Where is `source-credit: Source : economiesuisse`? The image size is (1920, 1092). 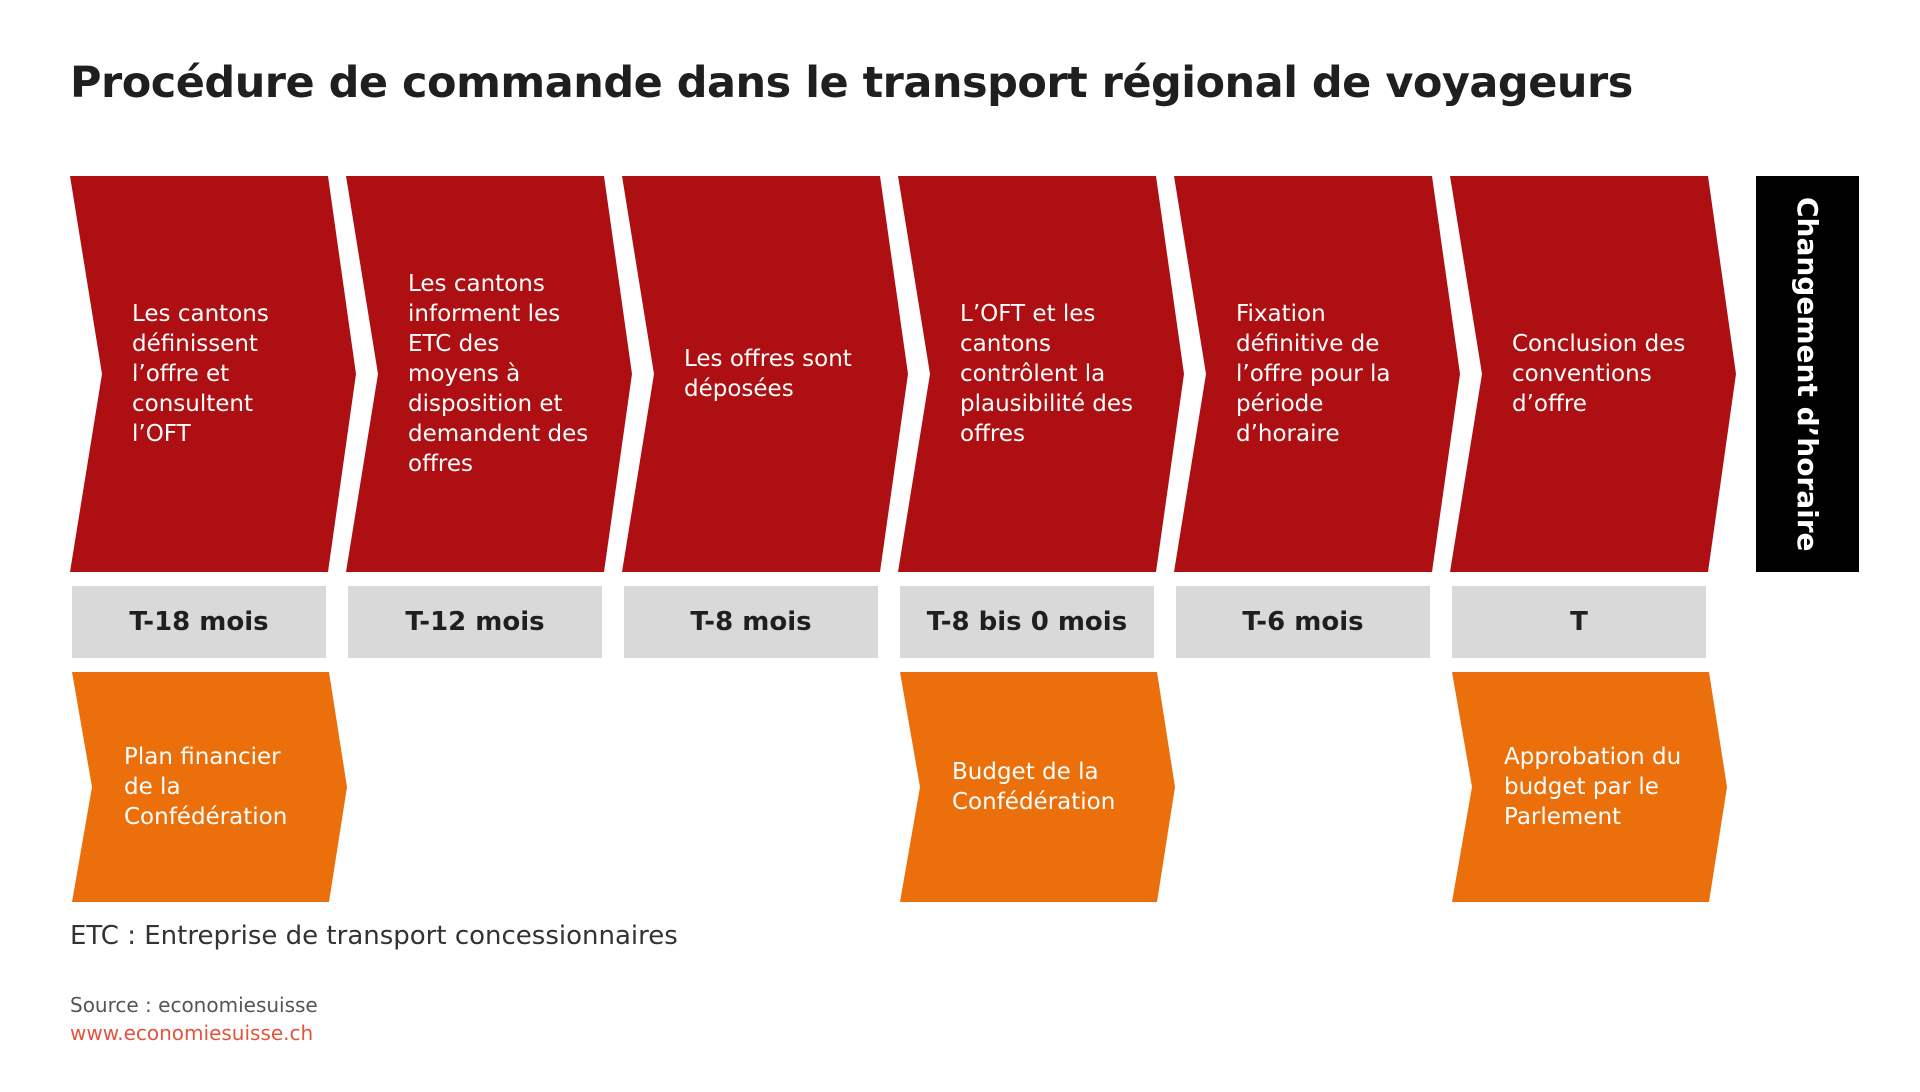
source-credit: Source : economiesuisse is located at coordinates (194, 1005).